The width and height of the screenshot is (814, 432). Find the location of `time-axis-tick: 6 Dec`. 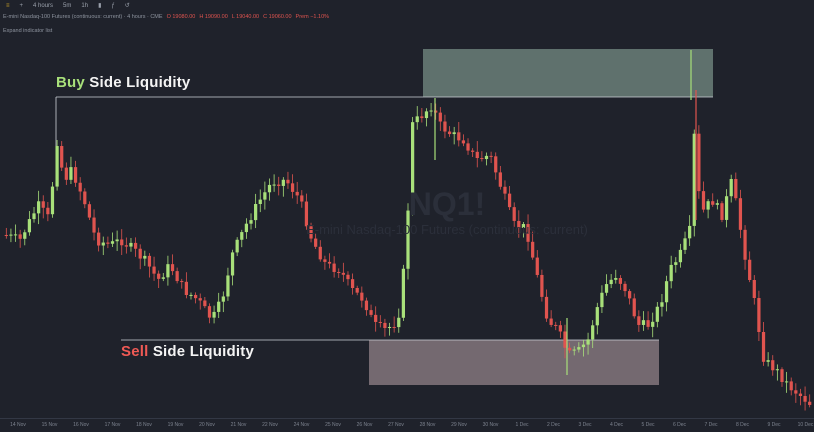

time-axis-tick: 6 Dec is located at coordinates (679, 425).